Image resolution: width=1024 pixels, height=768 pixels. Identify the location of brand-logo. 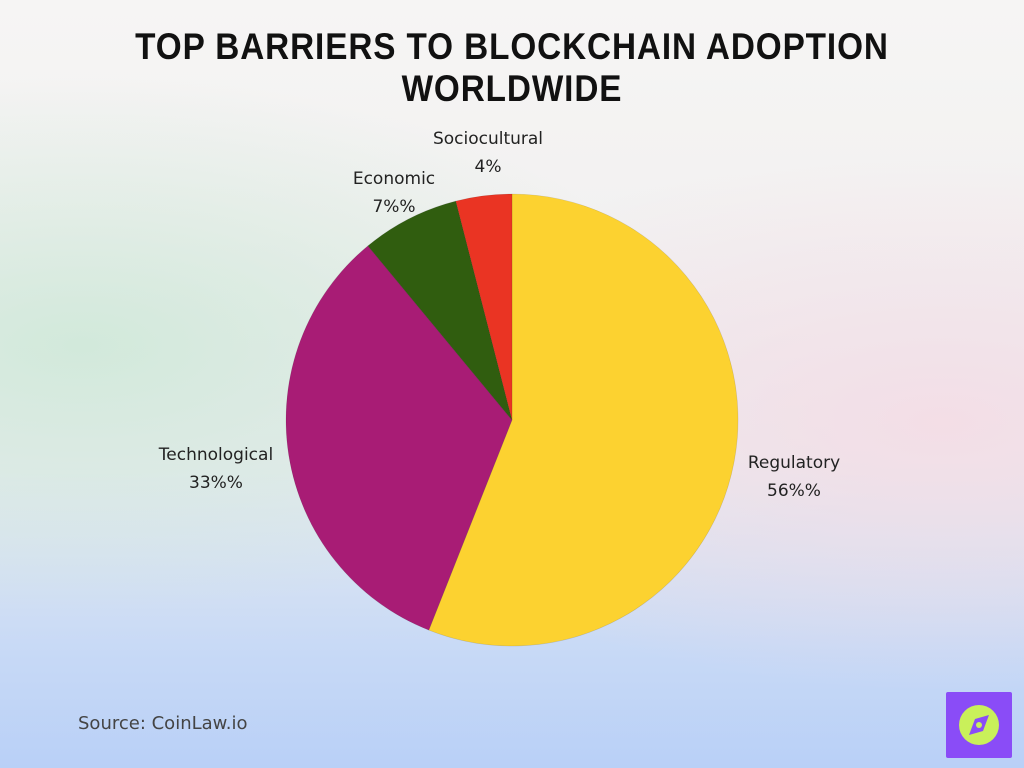
(979, 725).